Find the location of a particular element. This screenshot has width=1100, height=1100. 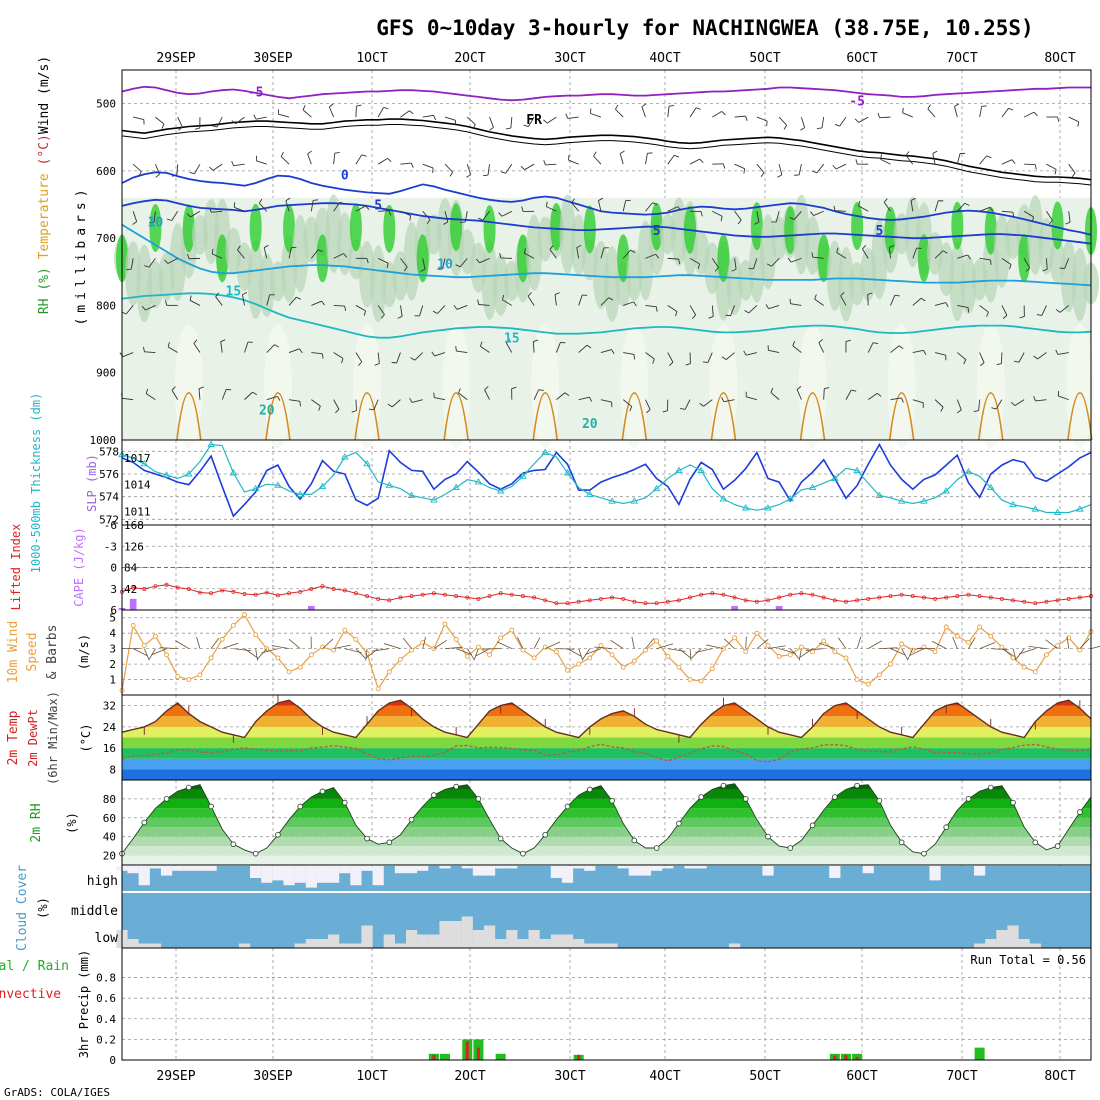

pressure-tick-label: 700 is located at coordinates (106, 238).